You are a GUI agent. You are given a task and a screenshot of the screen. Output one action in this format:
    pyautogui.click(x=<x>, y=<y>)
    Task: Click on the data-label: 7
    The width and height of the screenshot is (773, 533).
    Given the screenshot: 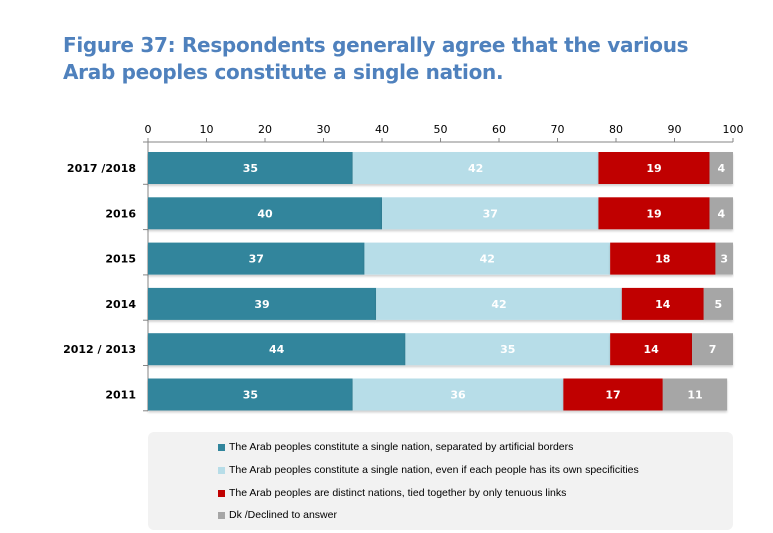 What is the action you would take?
    pyautogui.click(x=713, y=349)
    